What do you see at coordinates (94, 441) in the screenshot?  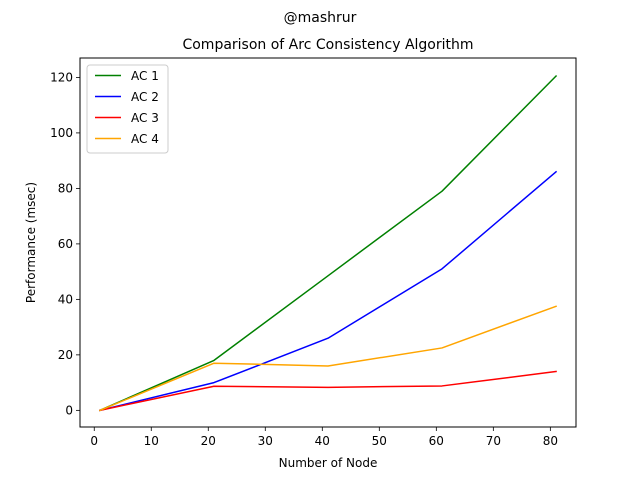 I see `x-tick-label: 0` at bounding box center [94, 441].